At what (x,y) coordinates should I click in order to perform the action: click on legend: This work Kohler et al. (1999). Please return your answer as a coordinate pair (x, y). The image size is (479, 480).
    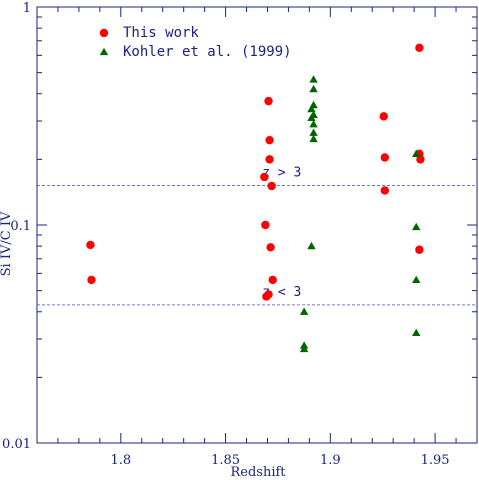
    Looking at the image, I should click on (195, 42).